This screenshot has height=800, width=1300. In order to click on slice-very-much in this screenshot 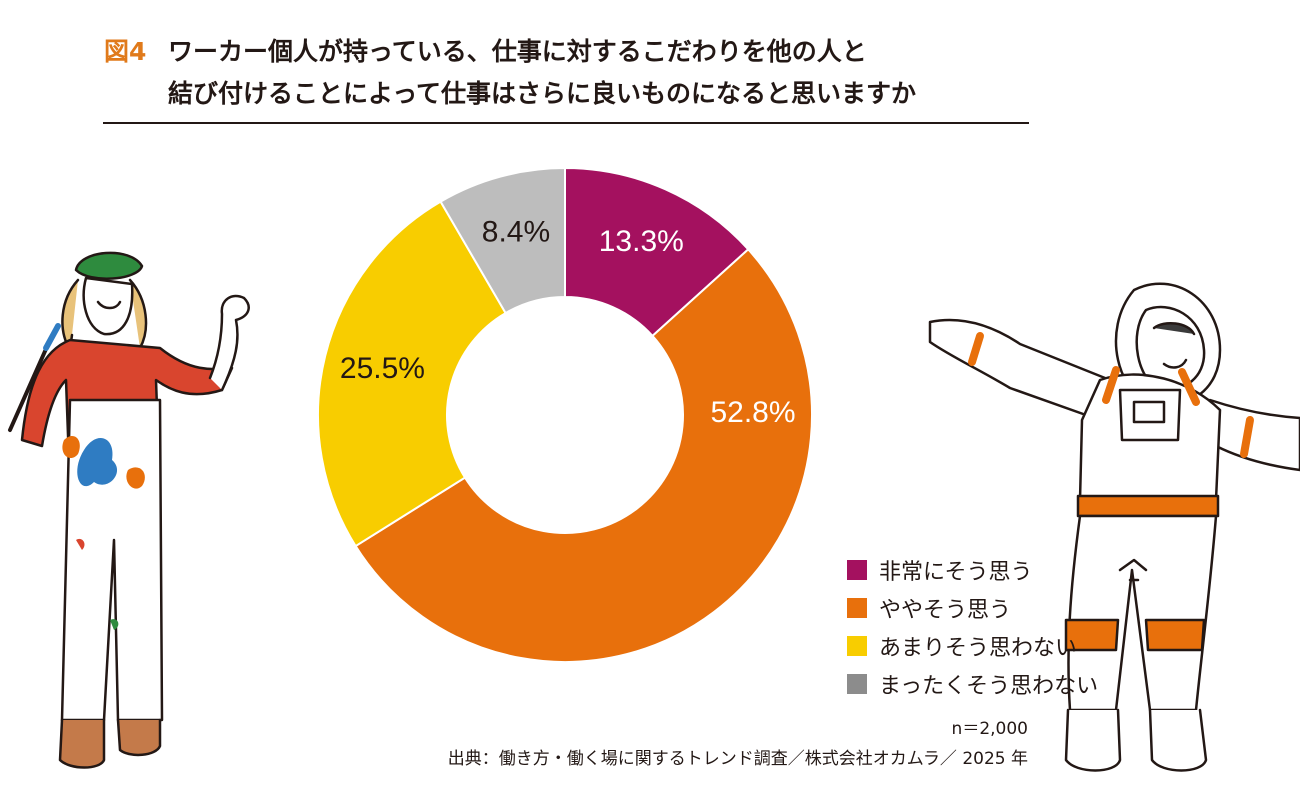, I will do `click(657, 252)`.